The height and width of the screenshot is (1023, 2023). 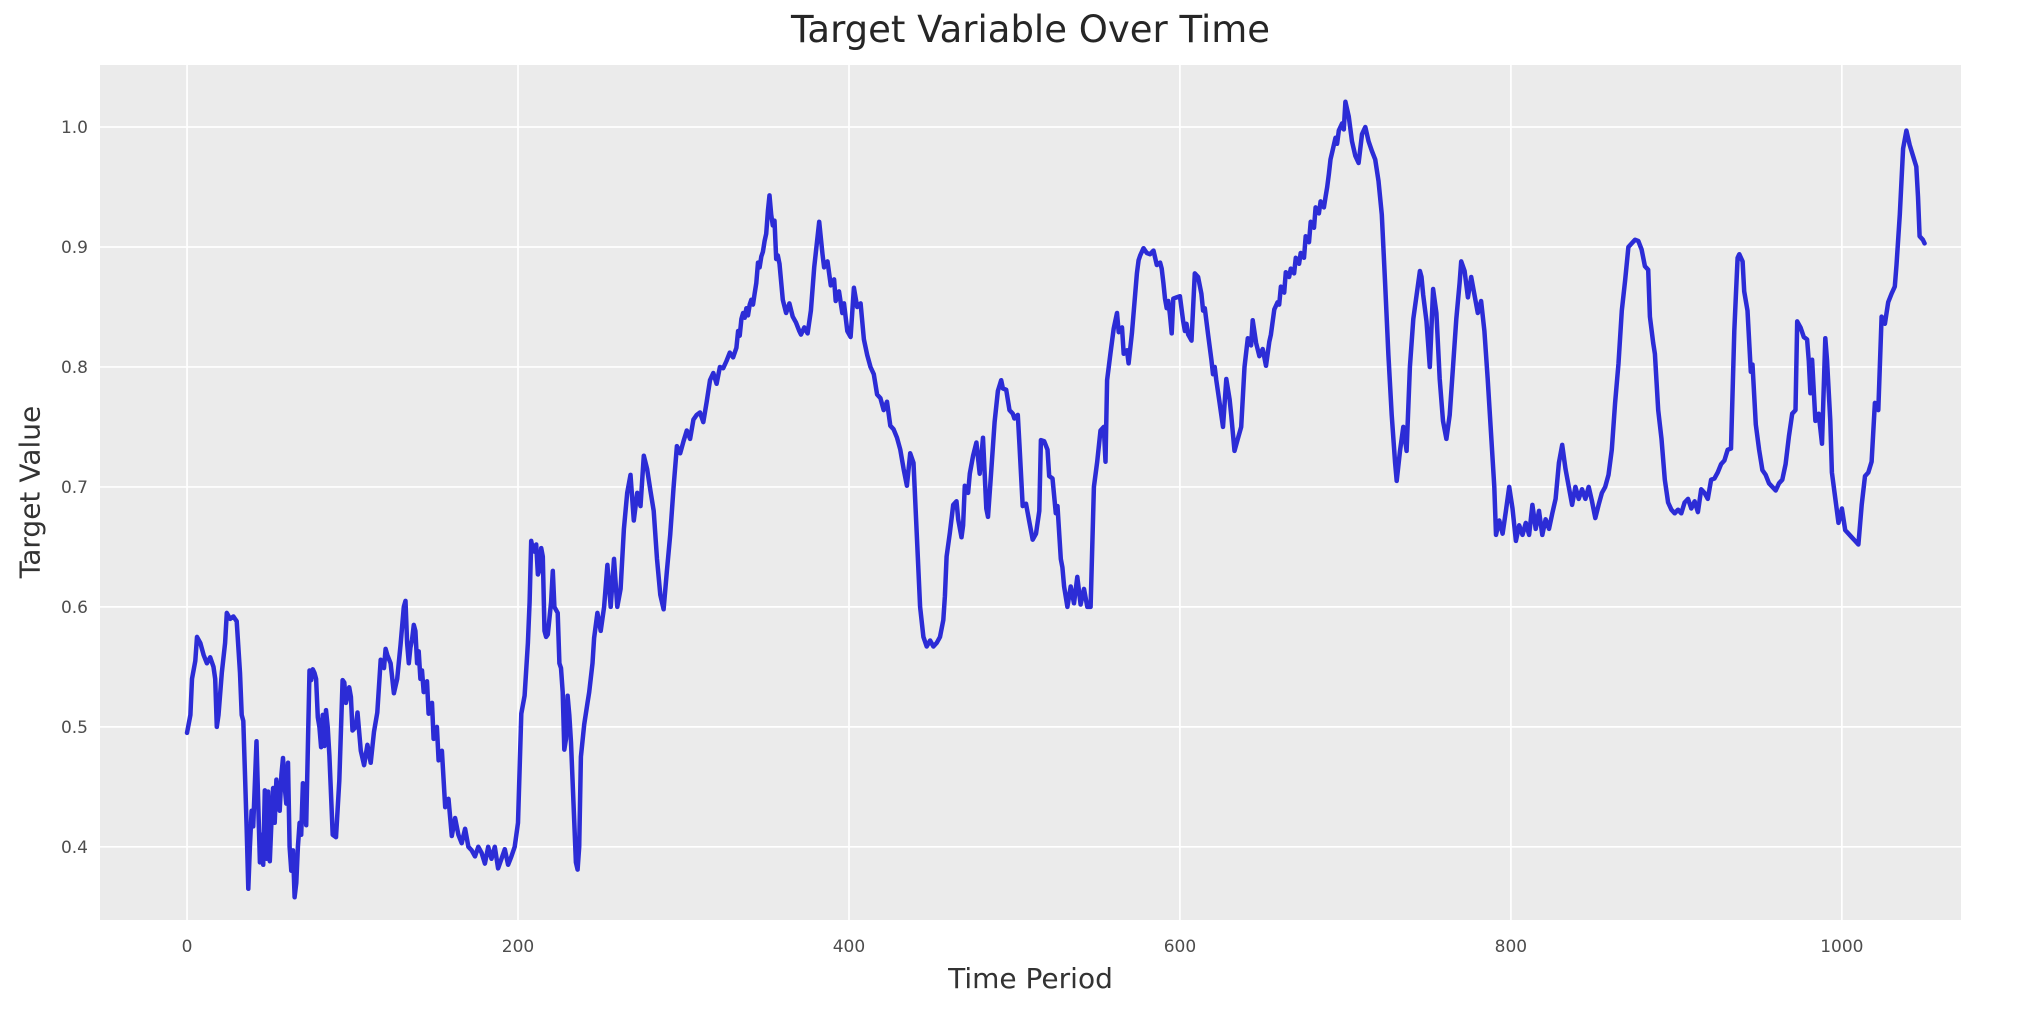 I want to click on x-axis-label: Time Period, so click(x=1030, y=978).